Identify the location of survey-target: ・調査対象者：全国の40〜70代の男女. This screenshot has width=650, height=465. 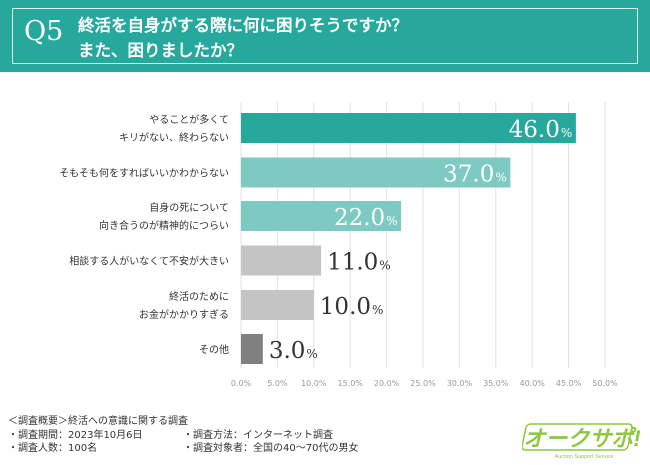
(271, 448).